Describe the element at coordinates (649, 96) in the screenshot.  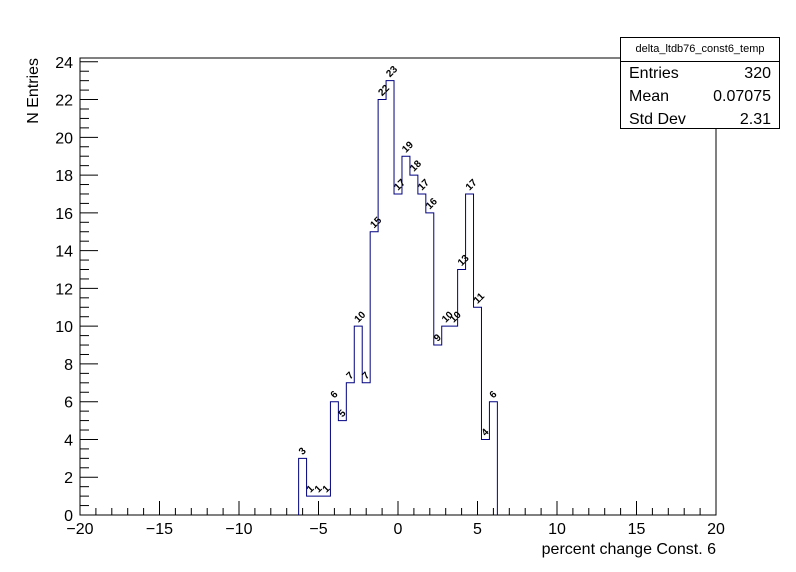
I see `mean-label: Mean` at that location.